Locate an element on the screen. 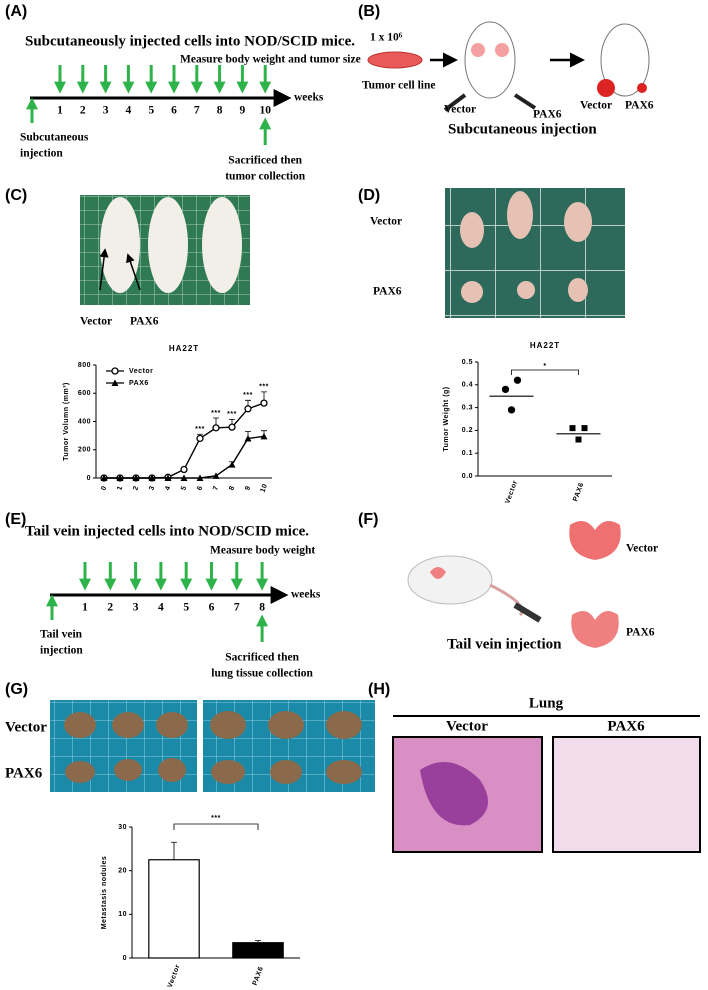 Image resolution: width=708 pixels, height=990 pixels. y-tick-label: 0.3 is located at coordinates (467, 407).